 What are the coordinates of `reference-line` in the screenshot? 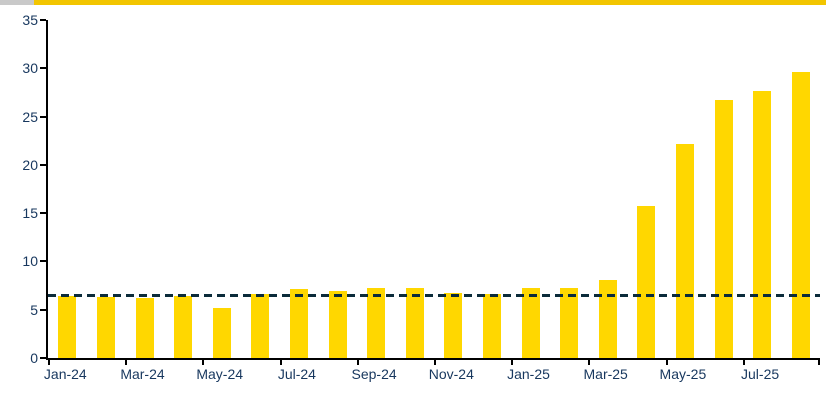 It's located at (434, 295).